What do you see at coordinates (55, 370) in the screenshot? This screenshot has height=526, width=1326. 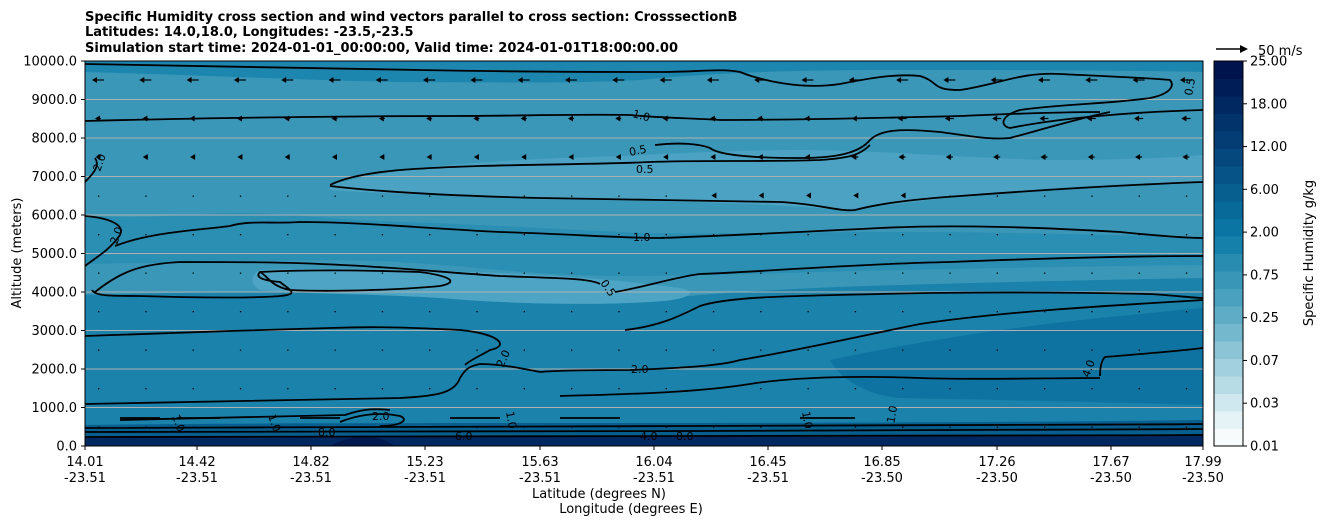 I see `y-tick-label: 2000.0` at bounding box center [55, 370].